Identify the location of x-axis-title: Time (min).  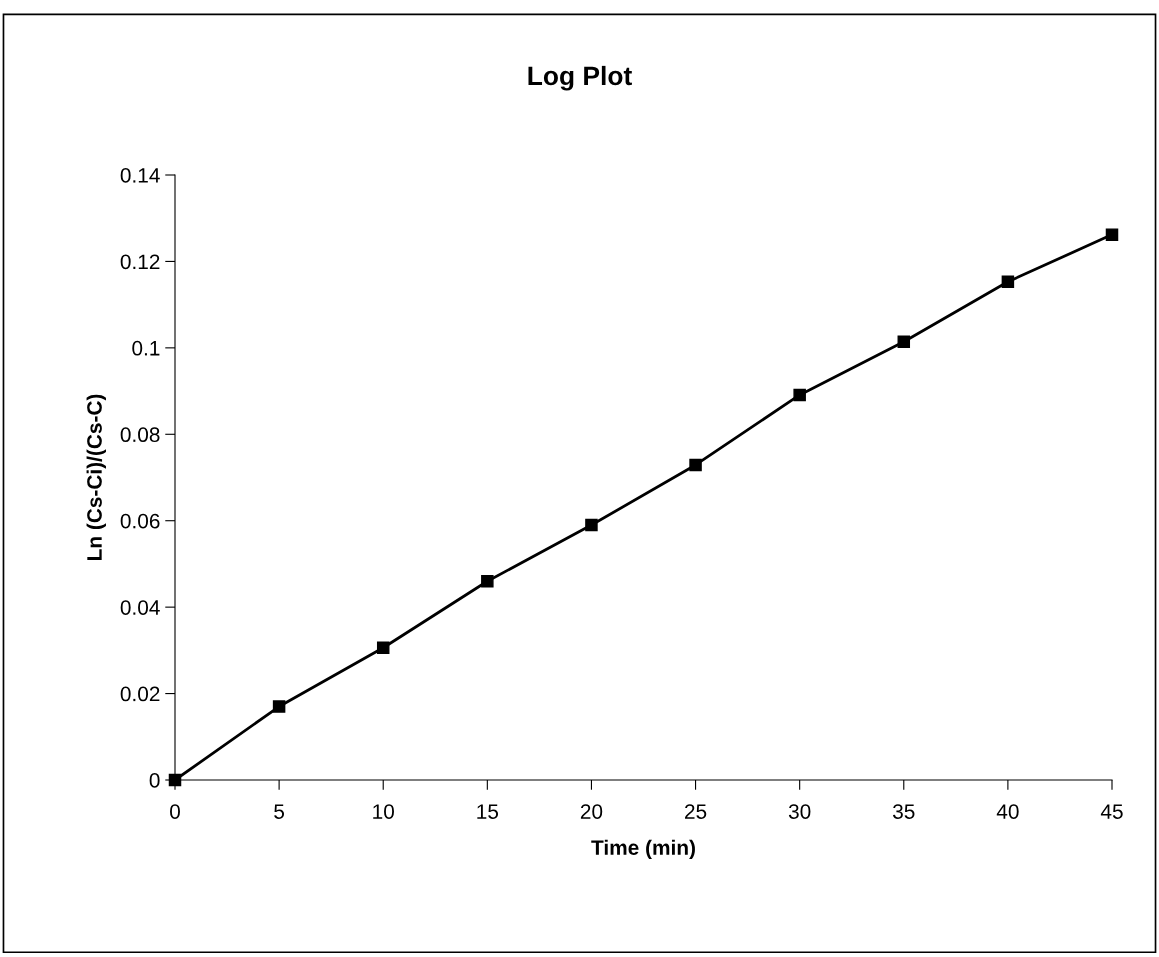
(643, 849).